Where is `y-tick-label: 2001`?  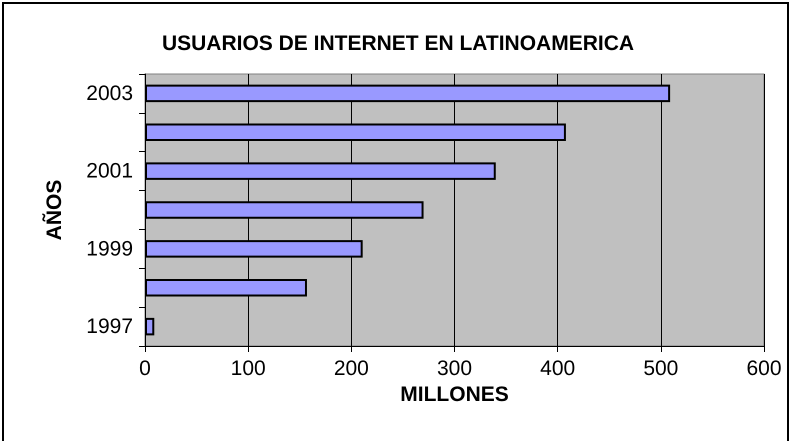
y-tick-label: 2001 is located at coordinates (109, 171).